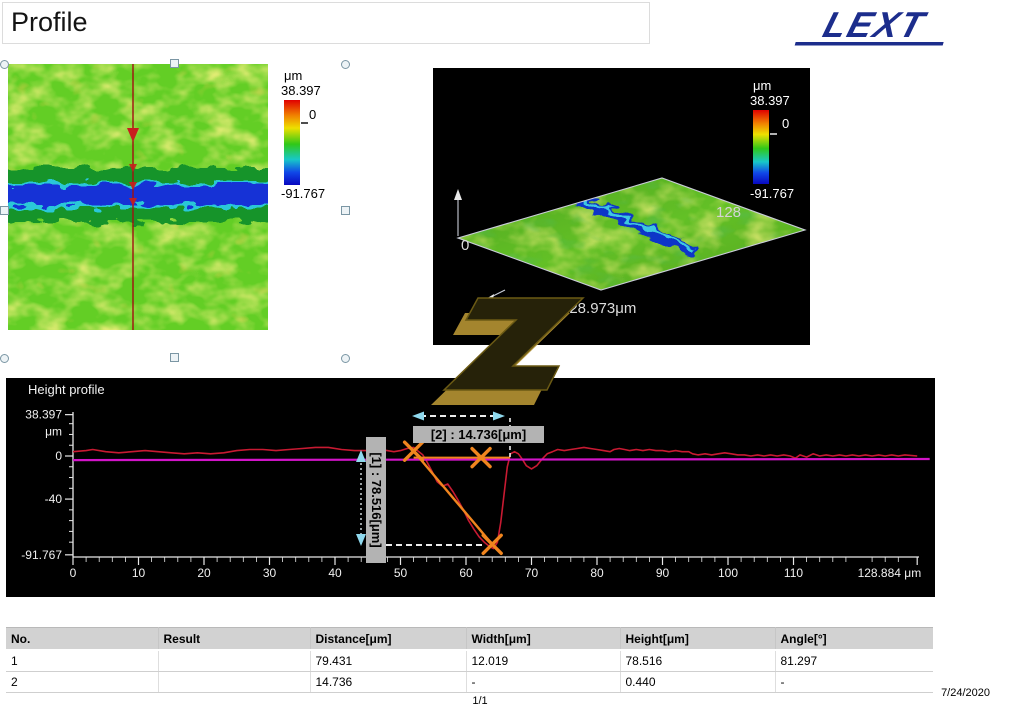 The width and height of the screenshot is (1009, 718). Describe the element at coordinates (82, 682) in the screenshot. I see `table-cell: 2` at that location.